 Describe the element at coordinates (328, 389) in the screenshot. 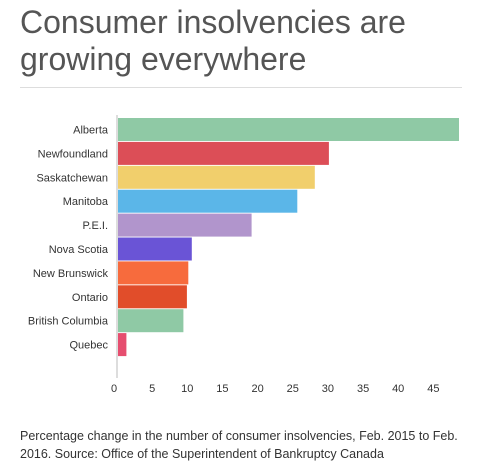

I see `x-tick-label: 30` at that location.